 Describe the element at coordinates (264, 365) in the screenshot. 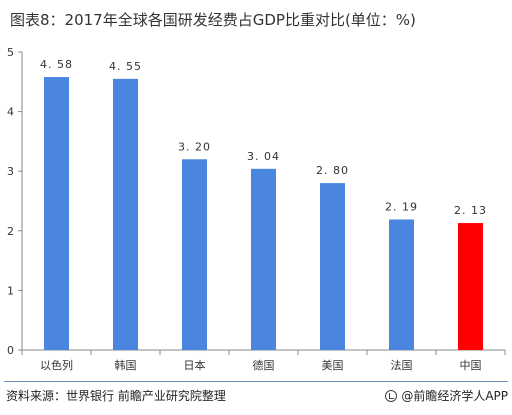

I see `x-tick-label: 德国` at that location.